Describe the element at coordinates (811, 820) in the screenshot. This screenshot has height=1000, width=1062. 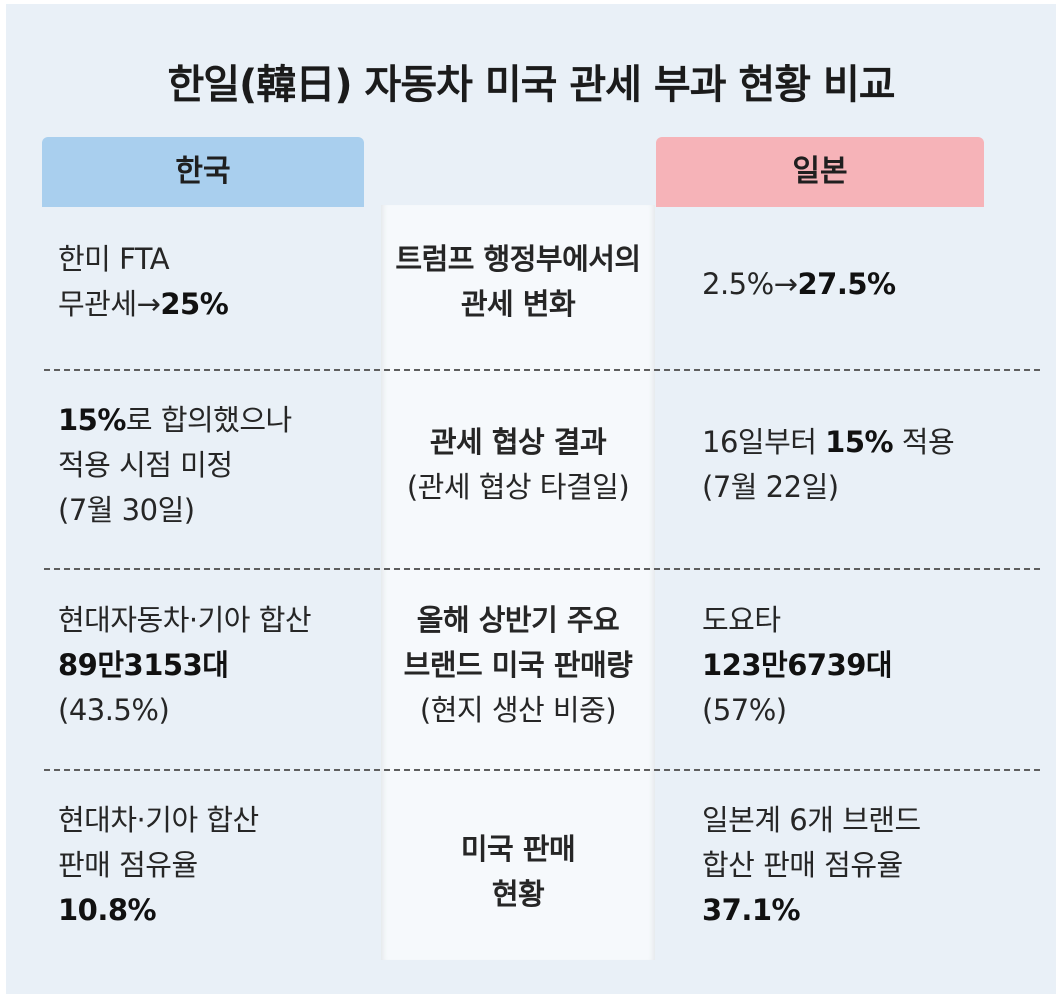
I see `japan-row4-line1: 일본계 6개 브랜드` at that location.